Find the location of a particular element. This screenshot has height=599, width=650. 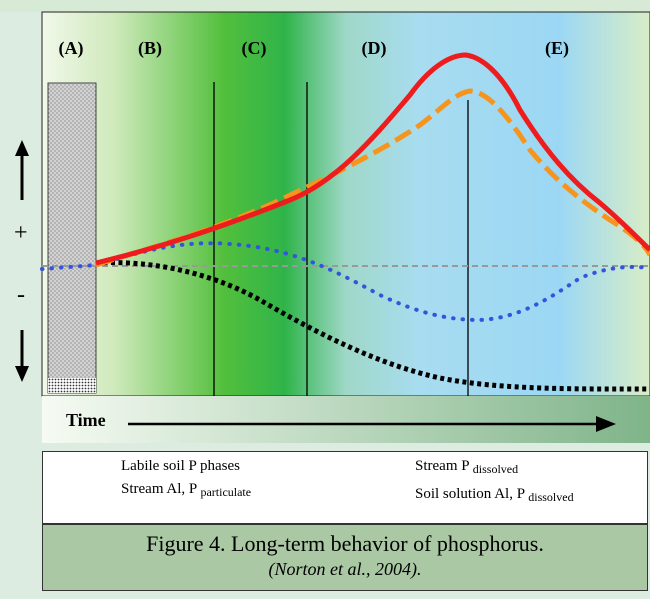

phase-label-a: (A) is located at coordinates (71, 48).